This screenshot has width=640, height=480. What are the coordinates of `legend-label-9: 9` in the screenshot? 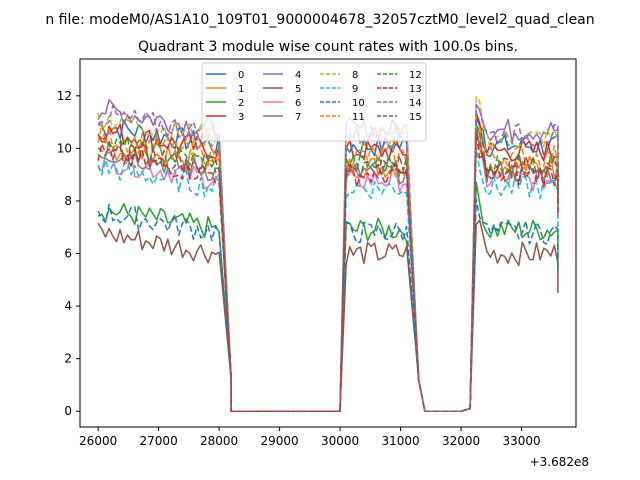 It's located at (355, 89).